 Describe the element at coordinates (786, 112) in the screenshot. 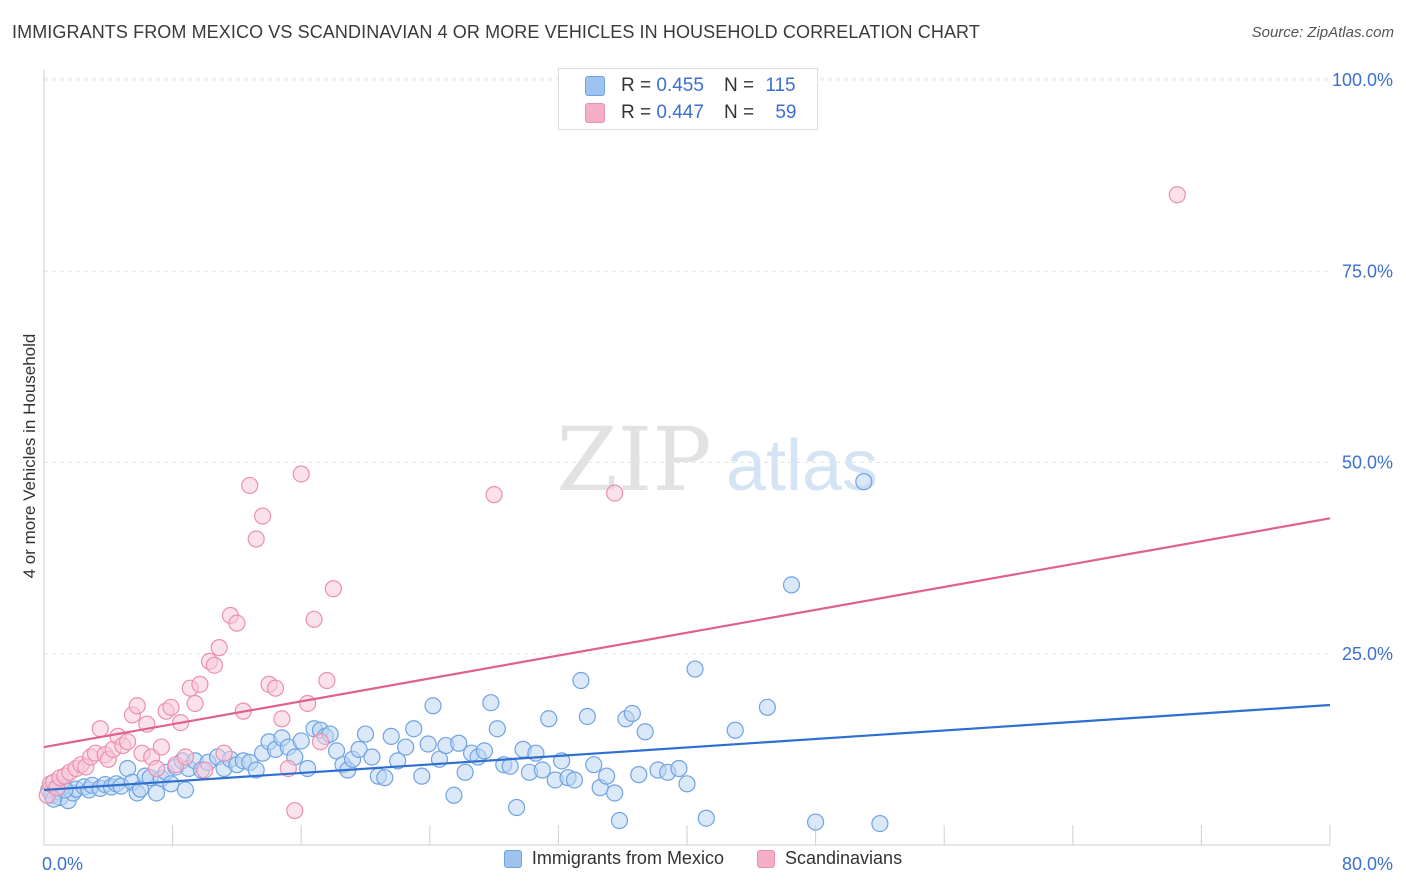

I see `stats-n-value: 59` at that location.